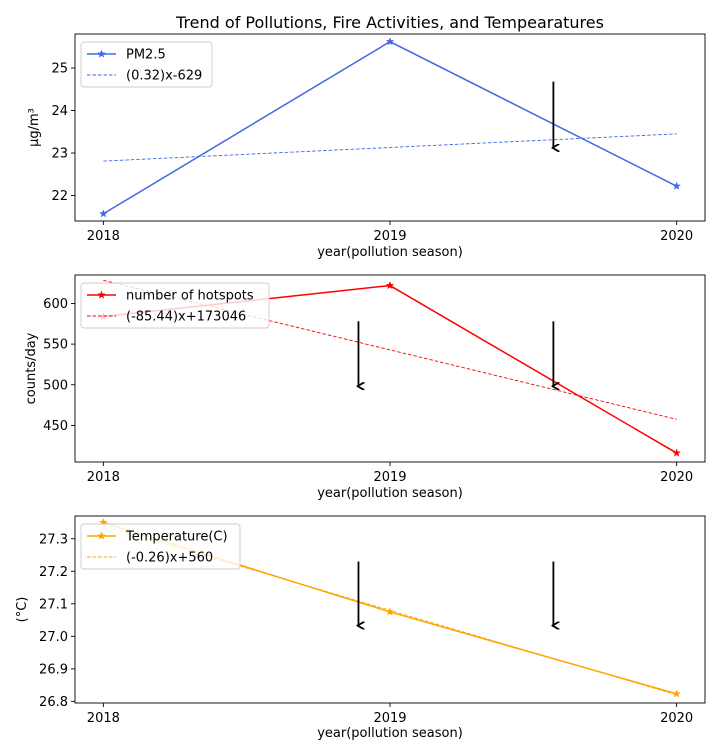 The width and height of the screenshot is (720, 756). What do you see at coordinates (190, 296) in the screenshot?
I see `legend-entry: number of hotspots` at bounding box center [190, 296].